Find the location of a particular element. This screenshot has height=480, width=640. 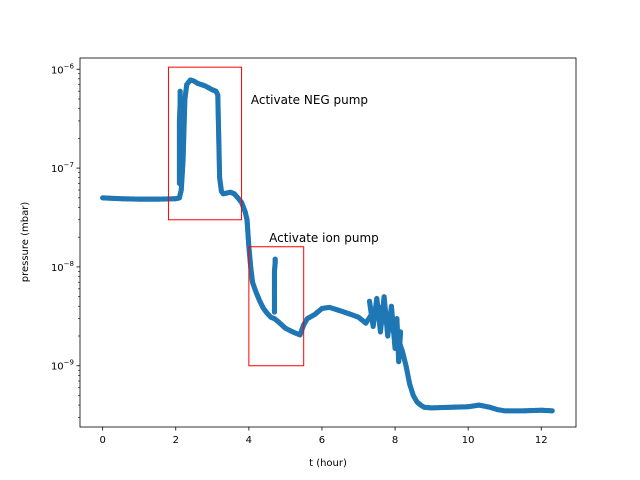

x-tick-label: 0 is located at coordinates (102, 440).